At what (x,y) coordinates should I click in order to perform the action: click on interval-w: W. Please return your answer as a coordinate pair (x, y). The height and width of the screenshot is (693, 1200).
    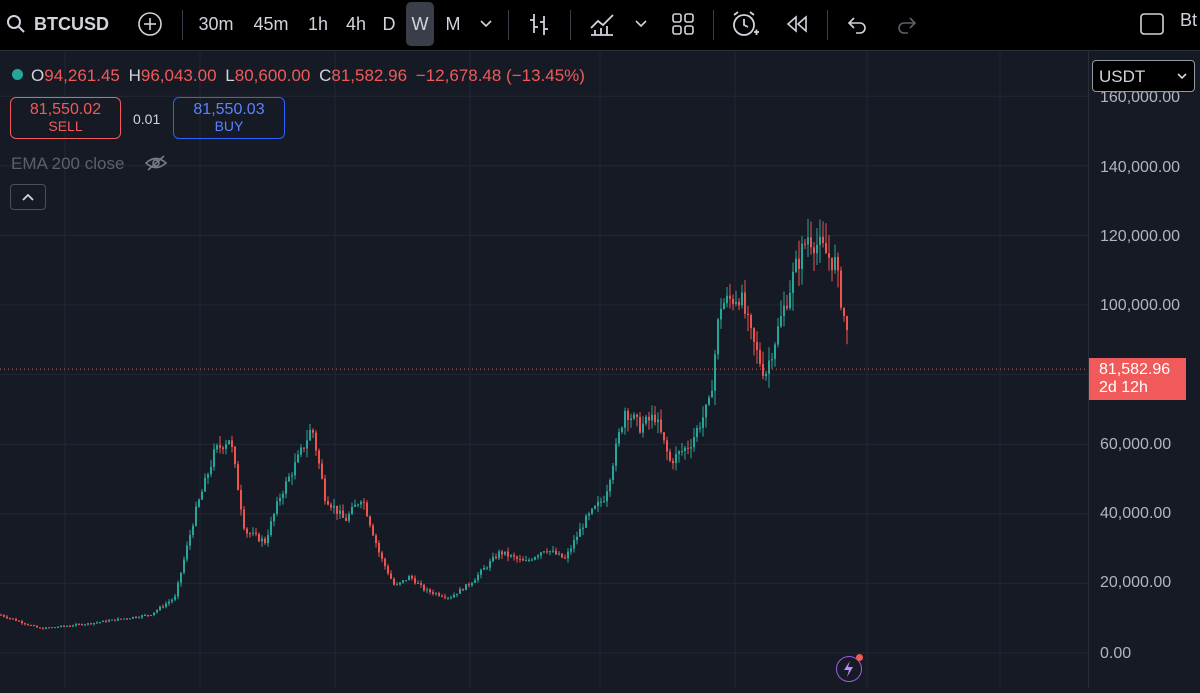
    Looking at the image, I should click on (420, 24).